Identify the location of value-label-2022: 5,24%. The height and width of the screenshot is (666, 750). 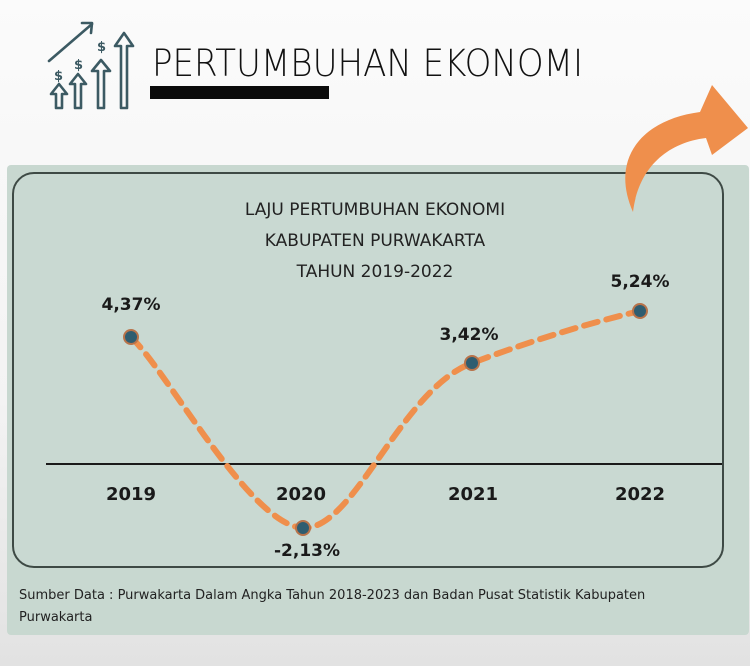
(640, 282).